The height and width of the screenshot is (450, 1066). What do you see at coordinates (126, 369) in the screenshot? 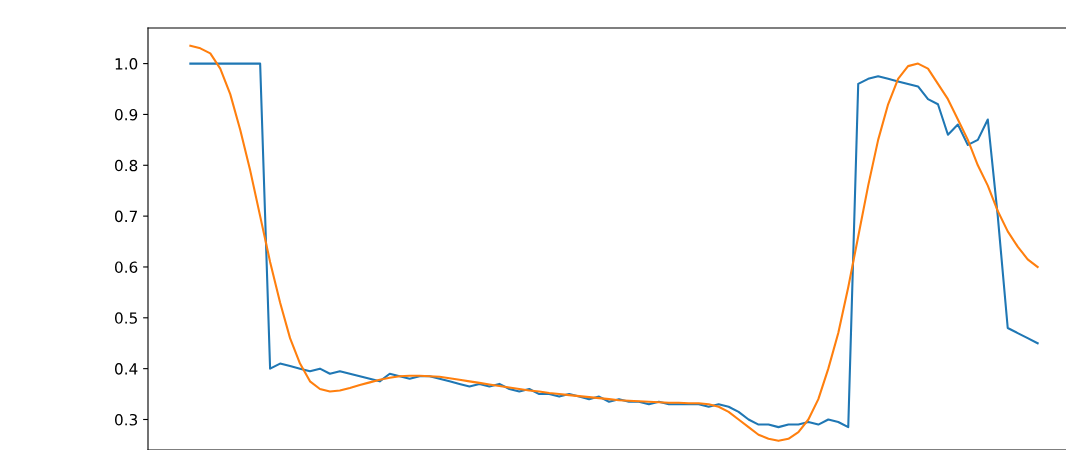
I see `y-tick-label: 0.4` at bounding box center [126, 369].